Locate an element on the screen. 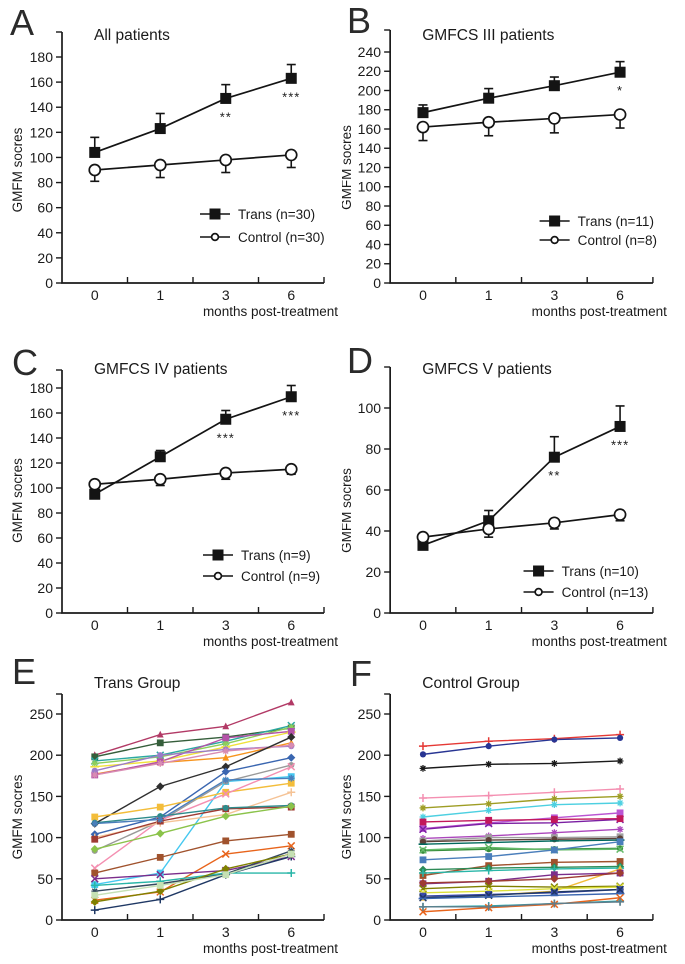 This screenshot has height=964, width=685. y-tick-label: 240 is located at coordinates (370, 52).